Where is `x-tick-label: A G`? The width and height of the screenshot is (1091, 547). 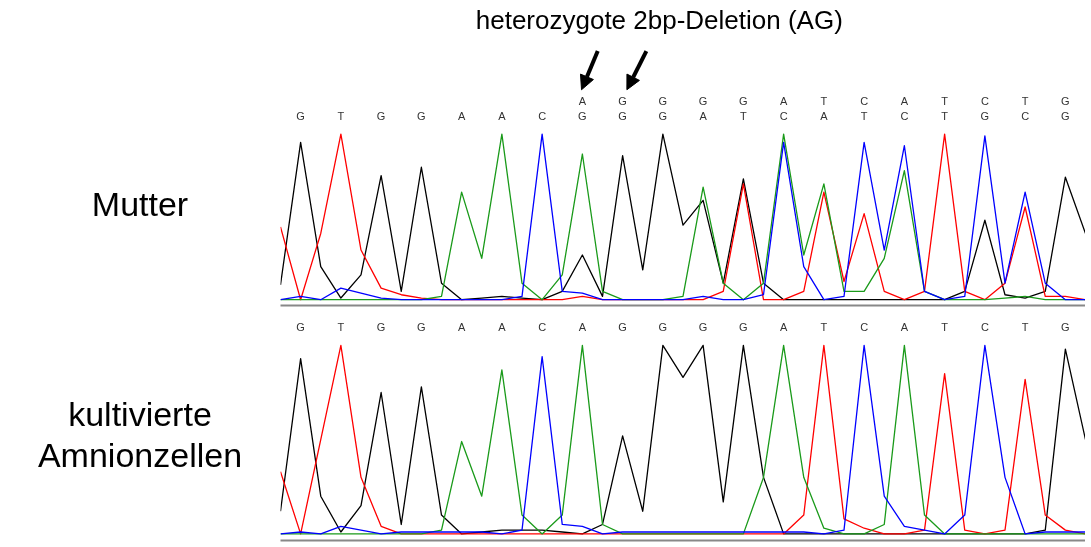
x-tick-label: A G is located at coordinates (582, 108).